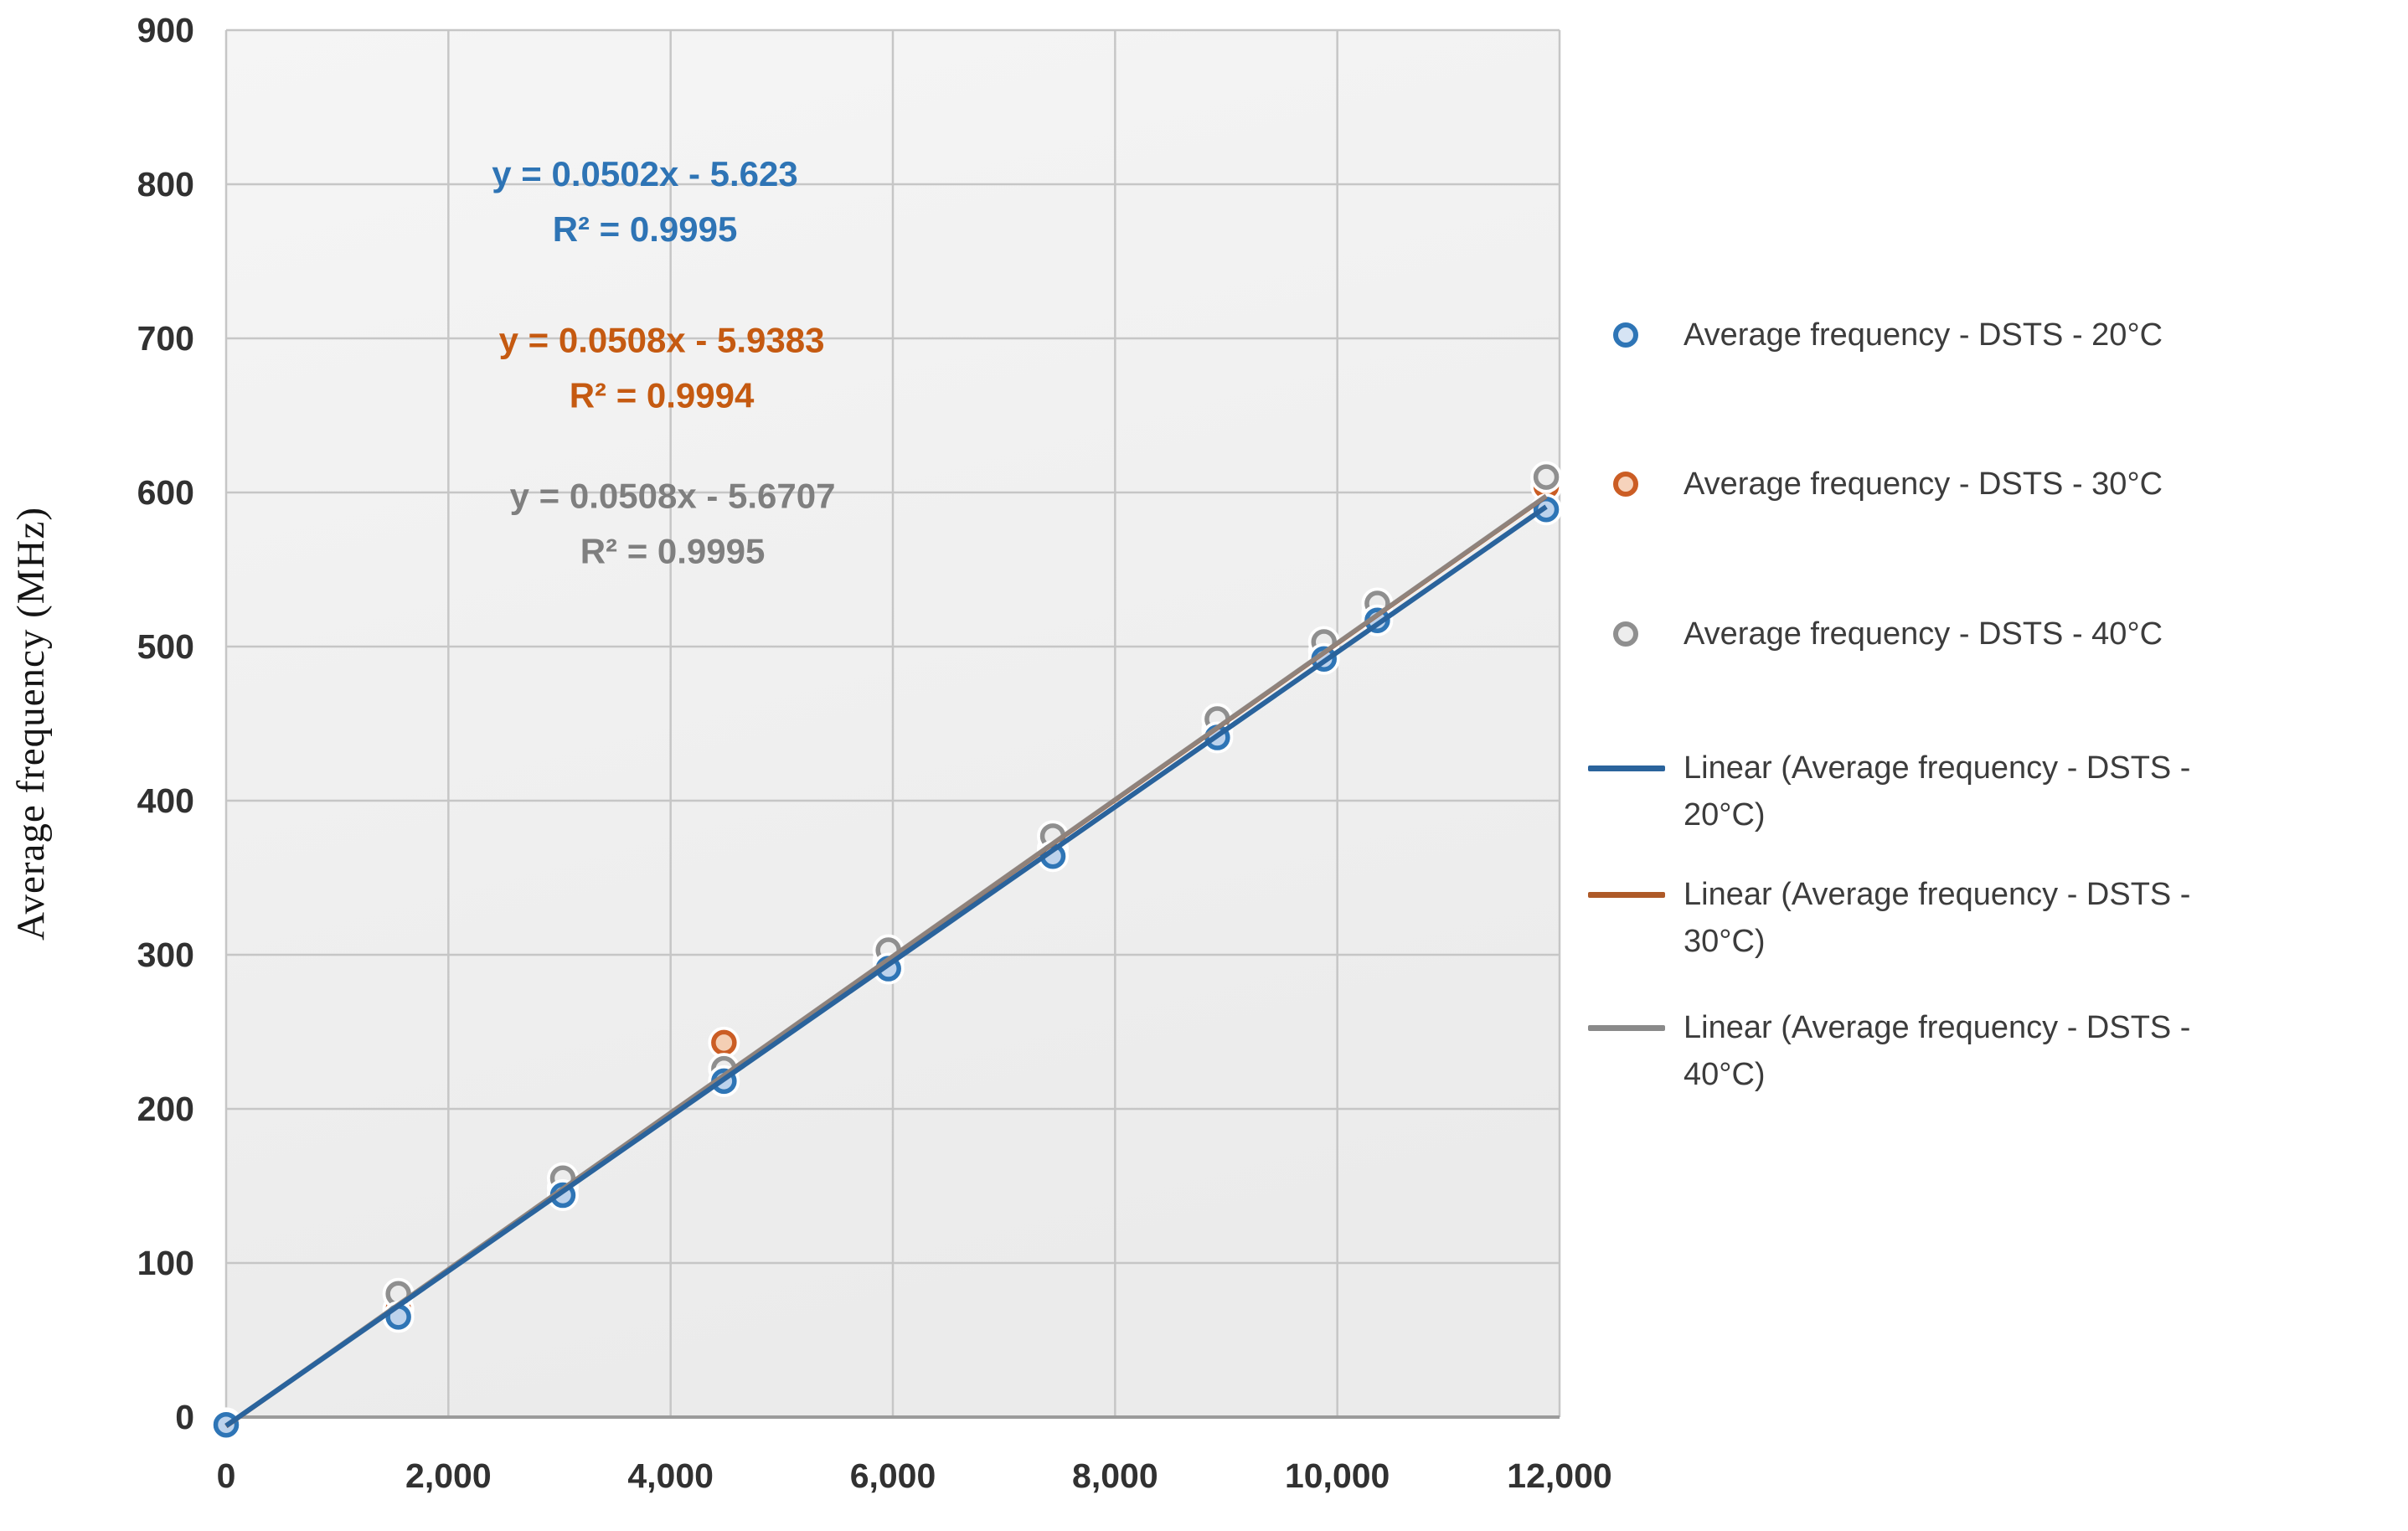  I want to click on trendline-equation: y = 0.0502x - 5.623, so click(644, 173).